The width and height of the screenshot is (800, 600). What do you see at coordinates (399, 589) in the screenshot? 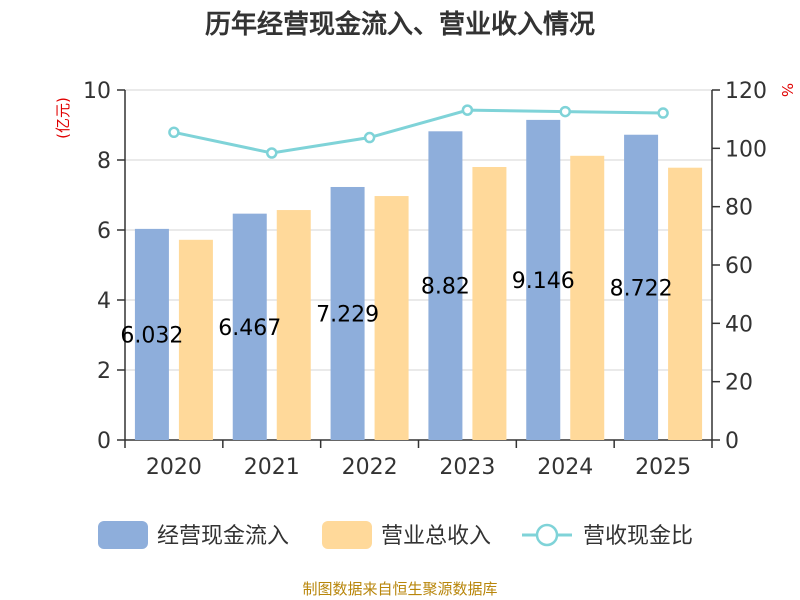
I see `source-footer: 制图数据来自恒生聚源数据库` at bounding box center [399, 589].